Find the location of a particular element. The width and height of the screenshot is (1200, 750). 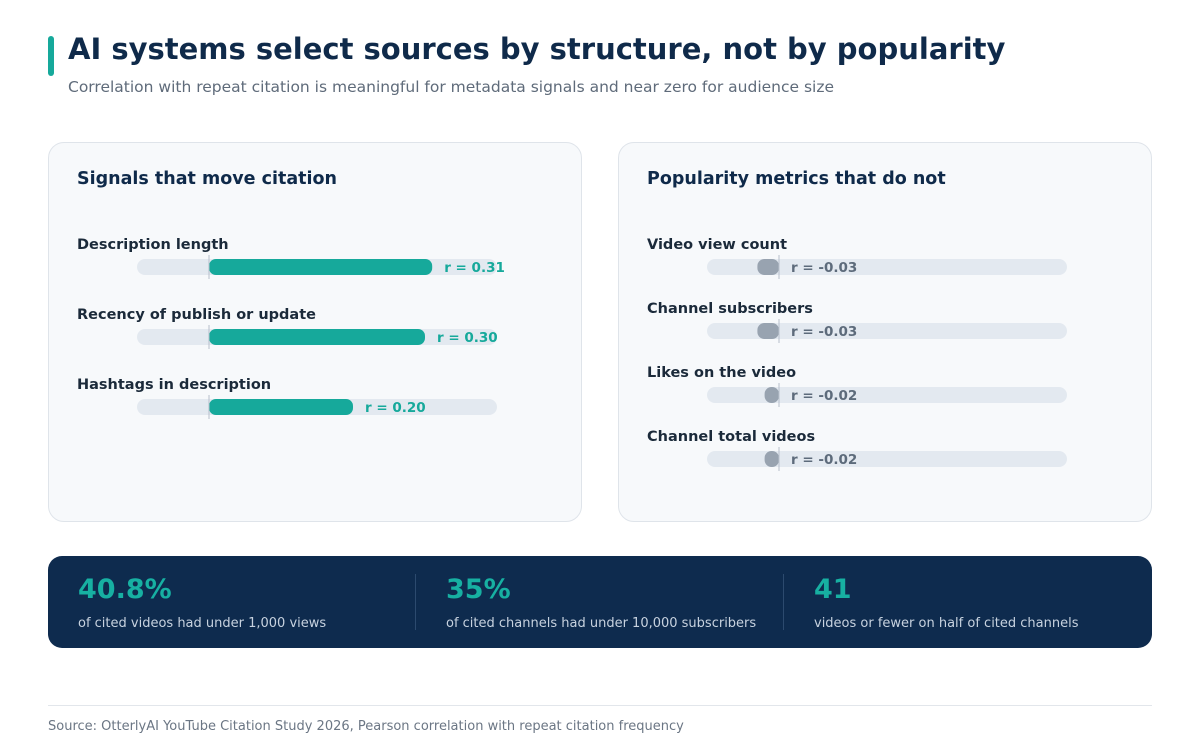

category-label: Channel total videos is located at coordinates (731, 437).